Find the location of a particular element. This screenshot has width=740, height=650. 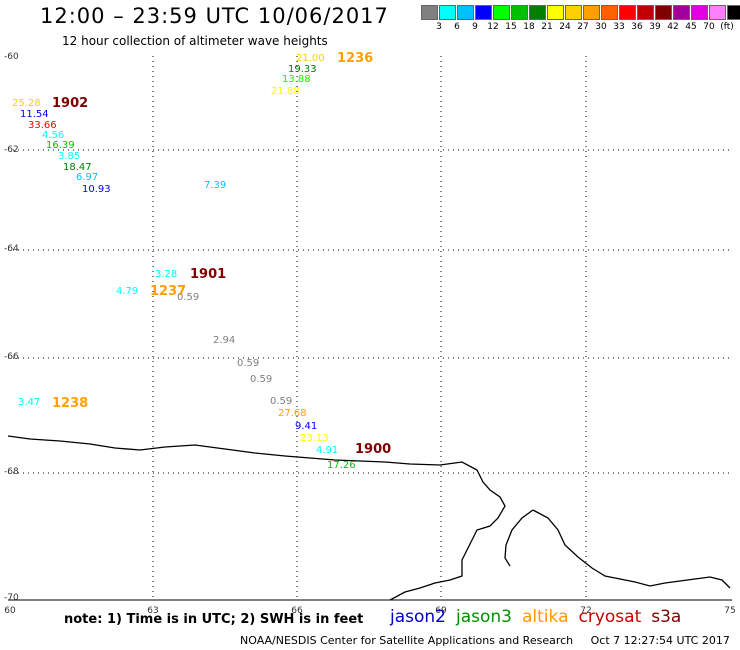

lon-tick: 66 is located at coordinates (297, 611).